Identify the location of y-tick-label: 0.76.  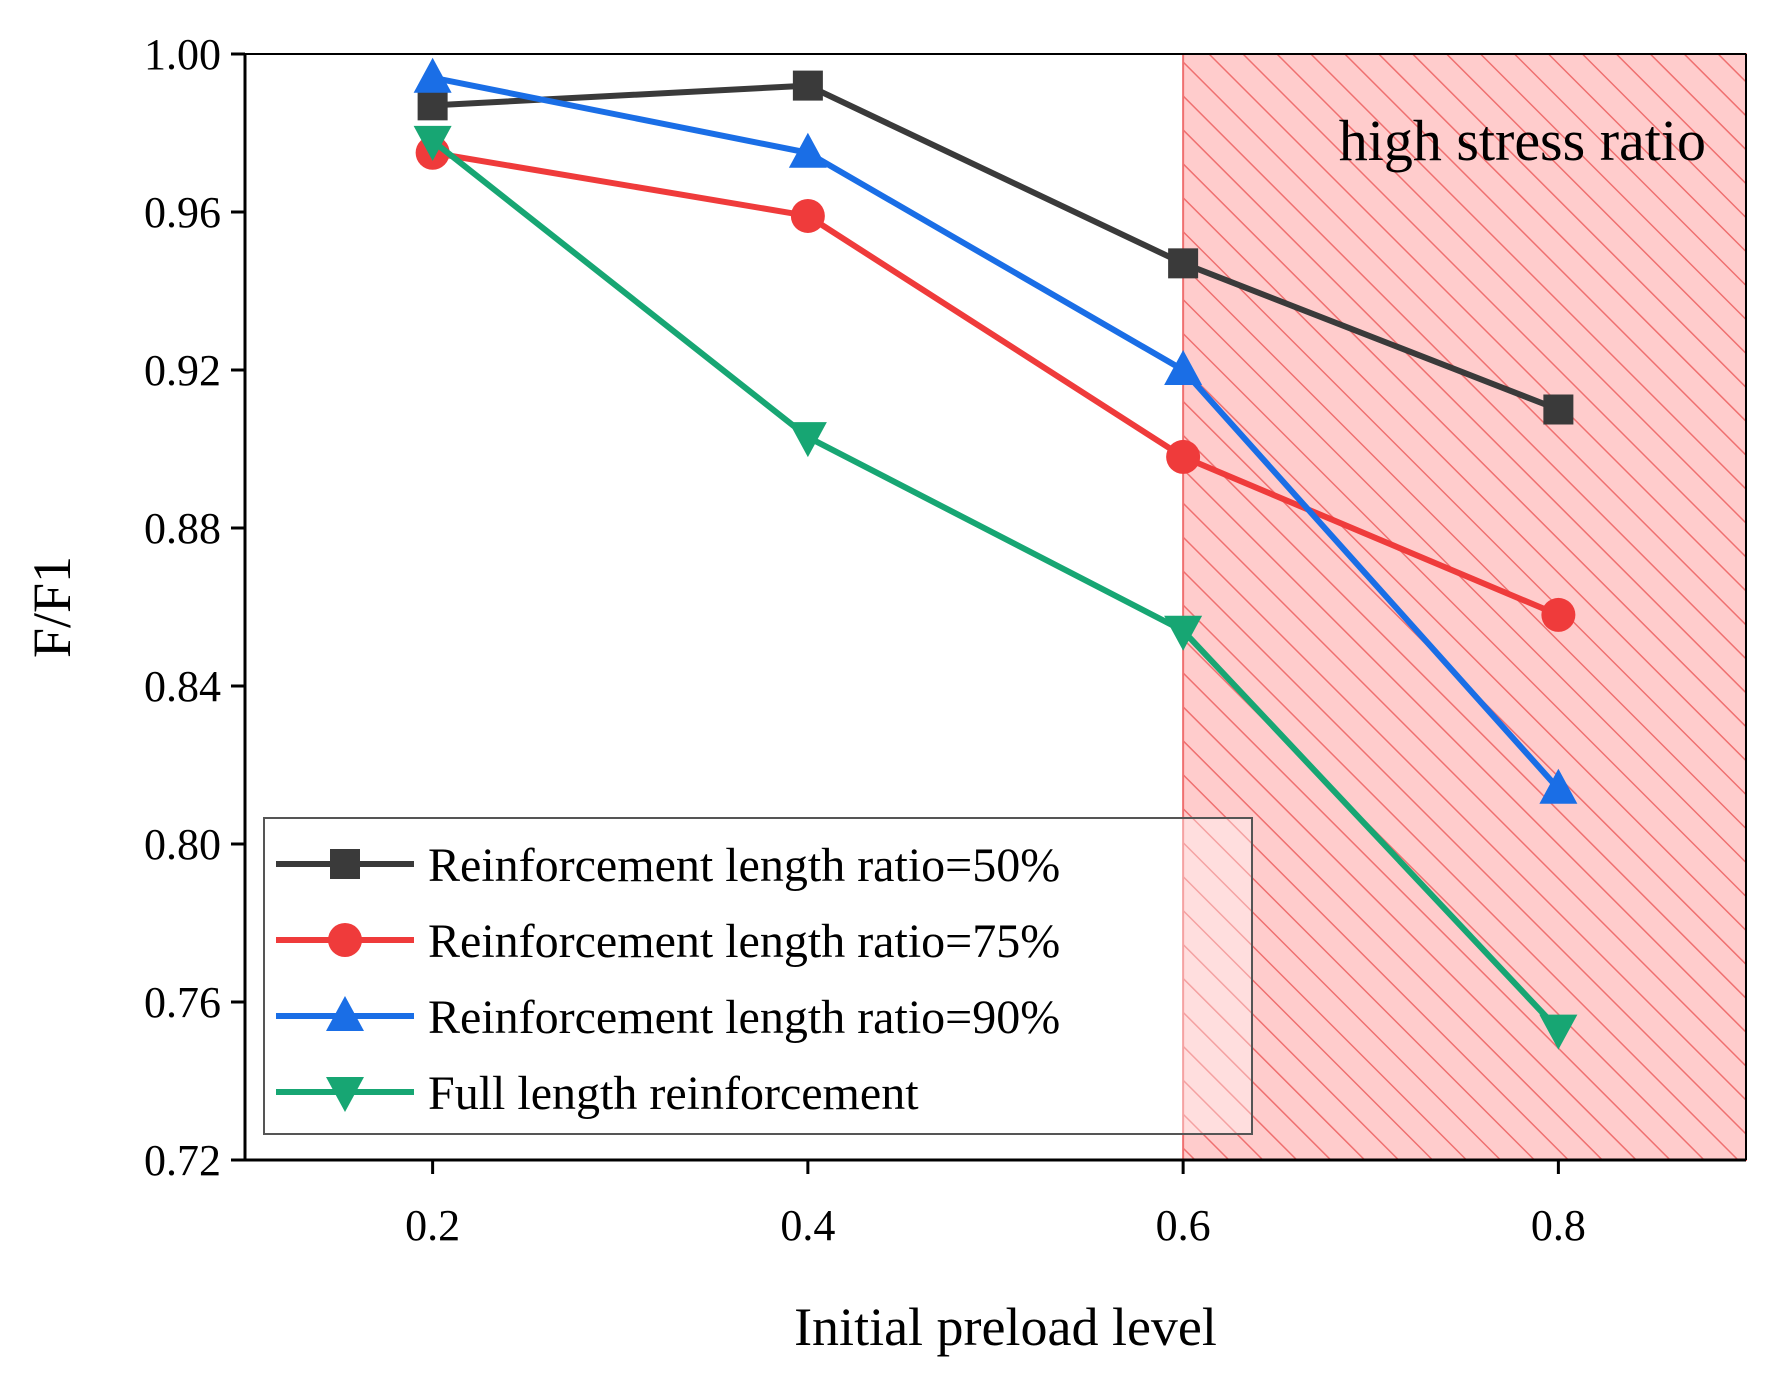
(182, 1002).